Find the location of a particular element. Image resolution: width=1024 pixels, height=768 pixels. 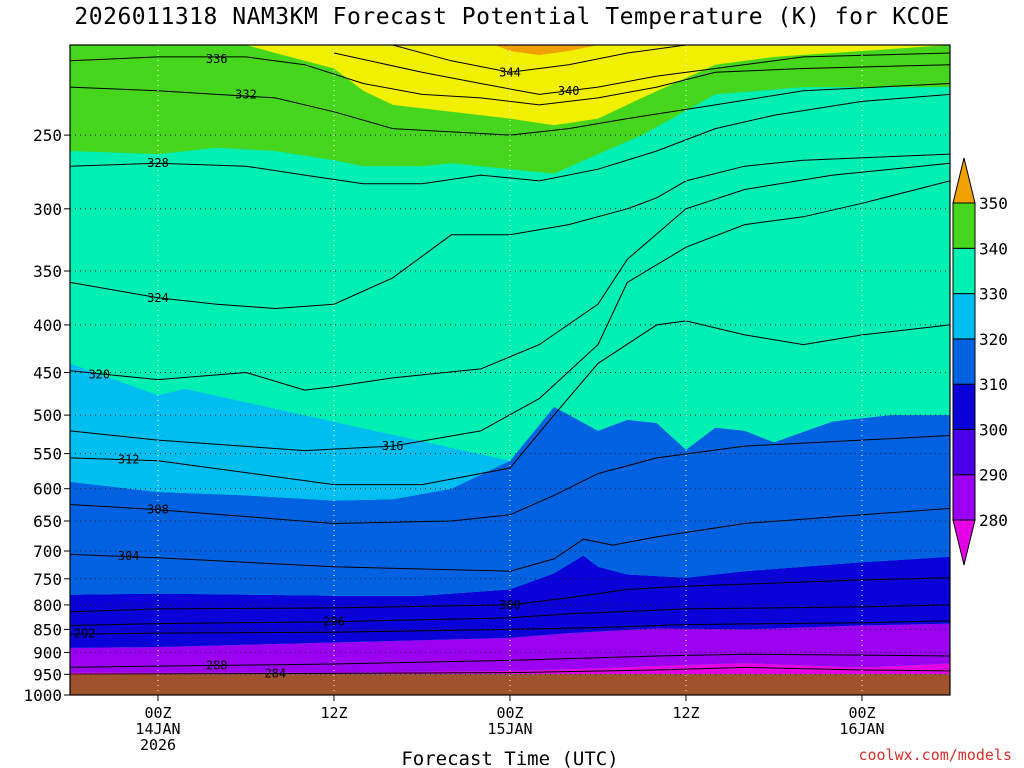

y-tick-label-850: 850 is located at coordinates (47, 629).